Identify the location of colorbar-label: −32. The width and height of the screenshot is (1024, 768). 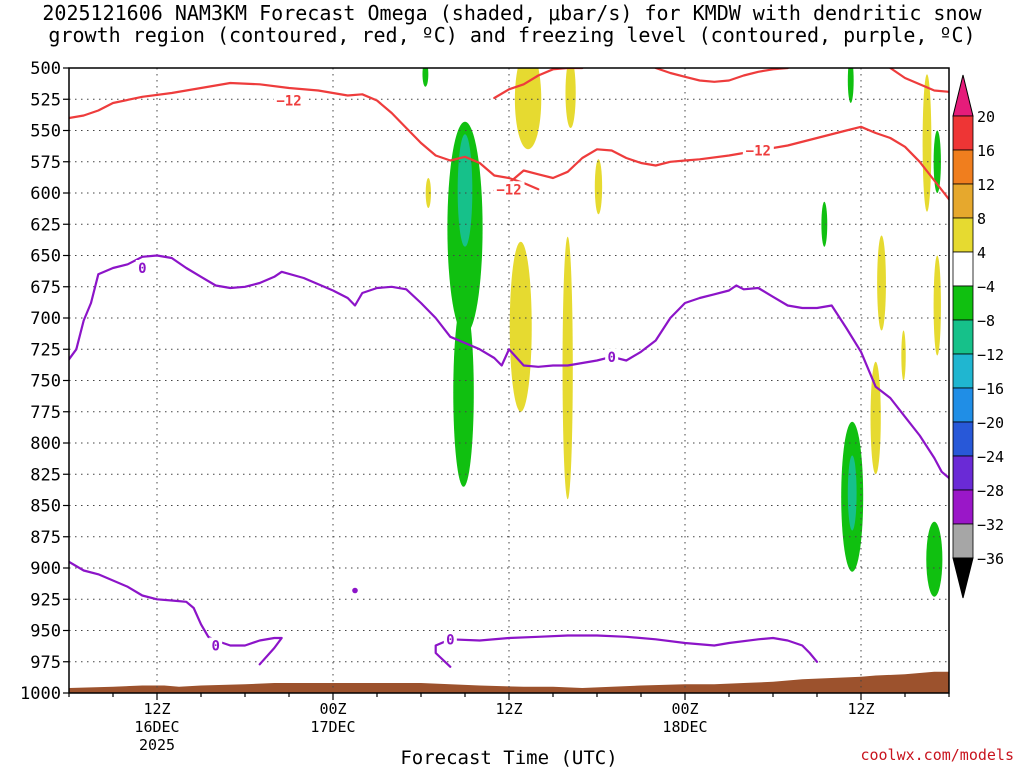
(990, 525).